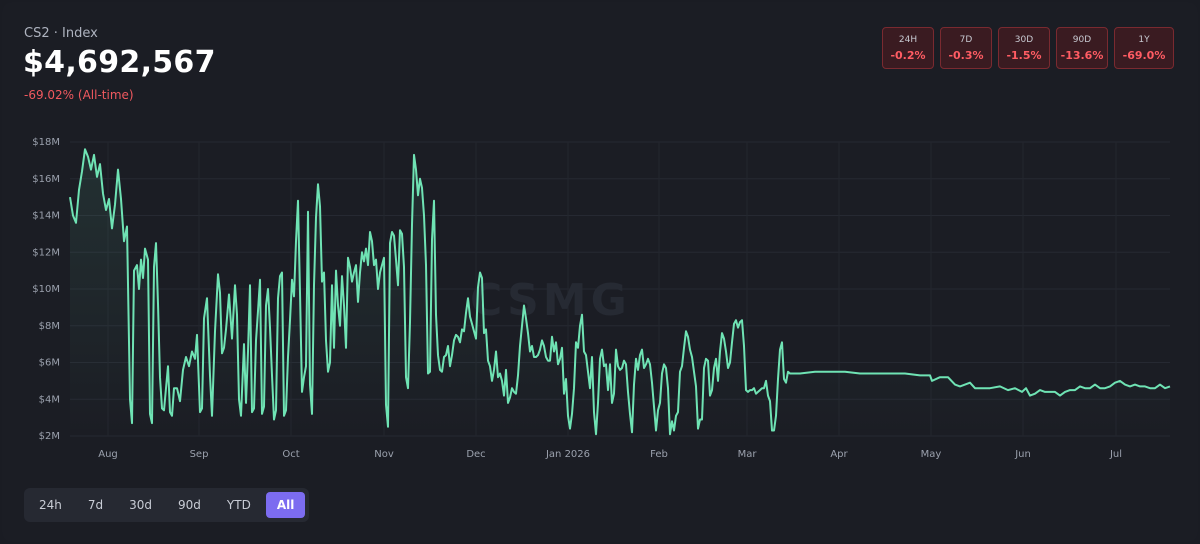 The image size is (1200, 544). I want to click on badge-24h: 24H -0.2%, so click(908, 48).